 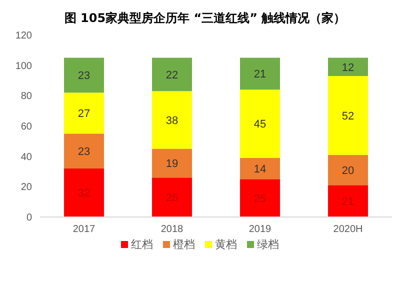 I want to click on legend-label: 红档, so click(x=142, y=244).